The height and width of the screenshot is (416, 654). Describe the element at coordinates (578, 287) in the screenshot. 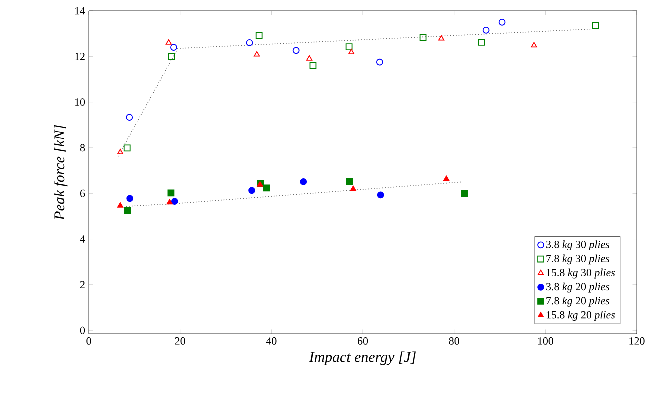

I see `legend-label: 3.8 kg 20 plies` at that location.